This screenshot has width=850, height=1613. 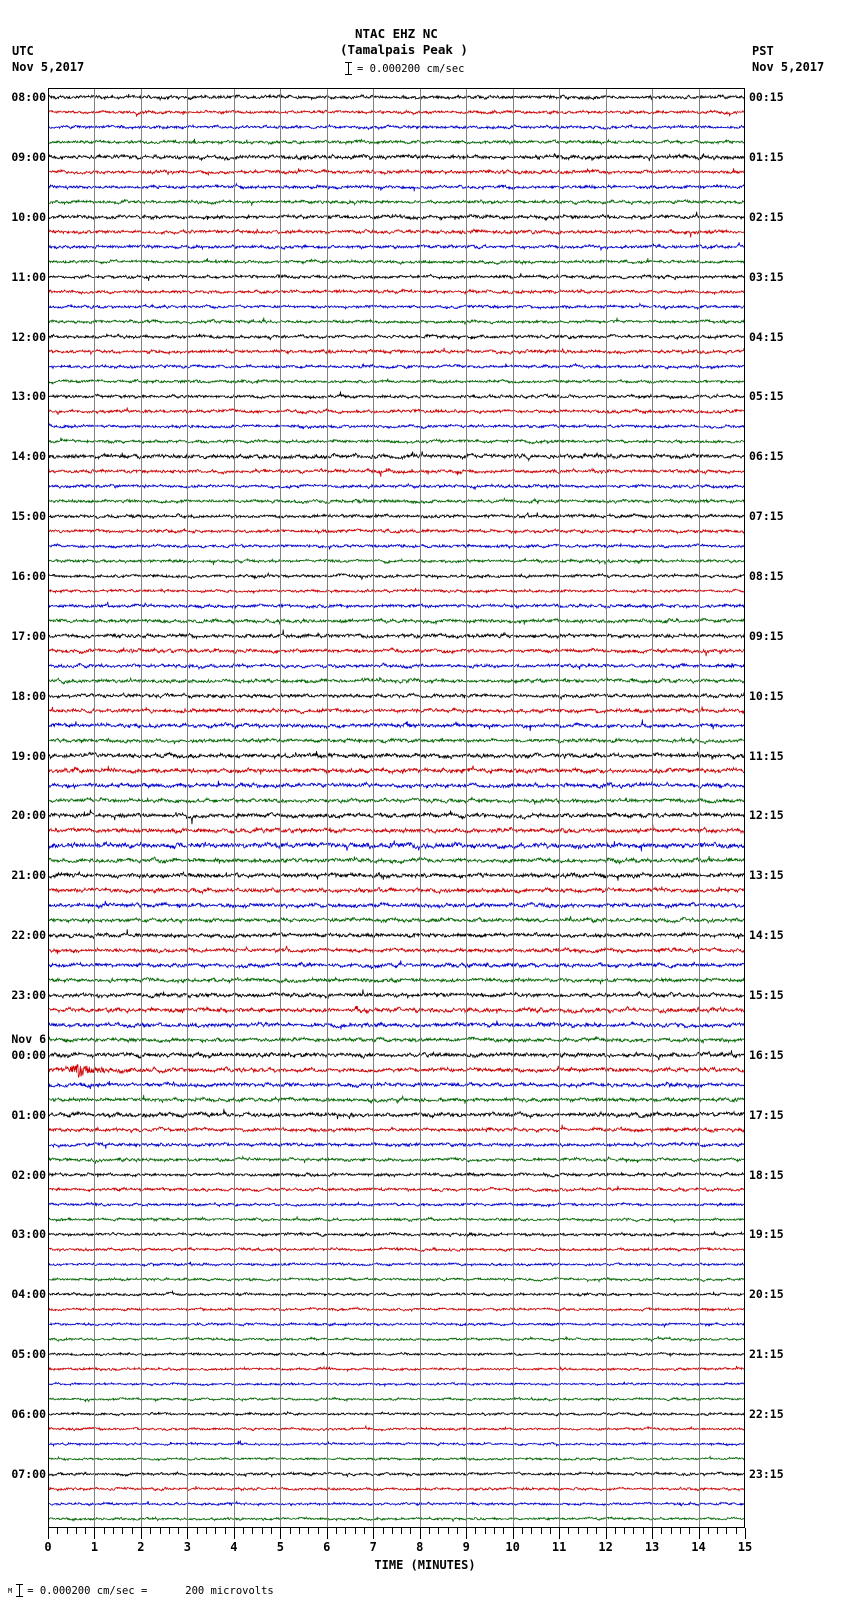 I want to click on pst-time-label: 10:15, so click(x=766, y=695).